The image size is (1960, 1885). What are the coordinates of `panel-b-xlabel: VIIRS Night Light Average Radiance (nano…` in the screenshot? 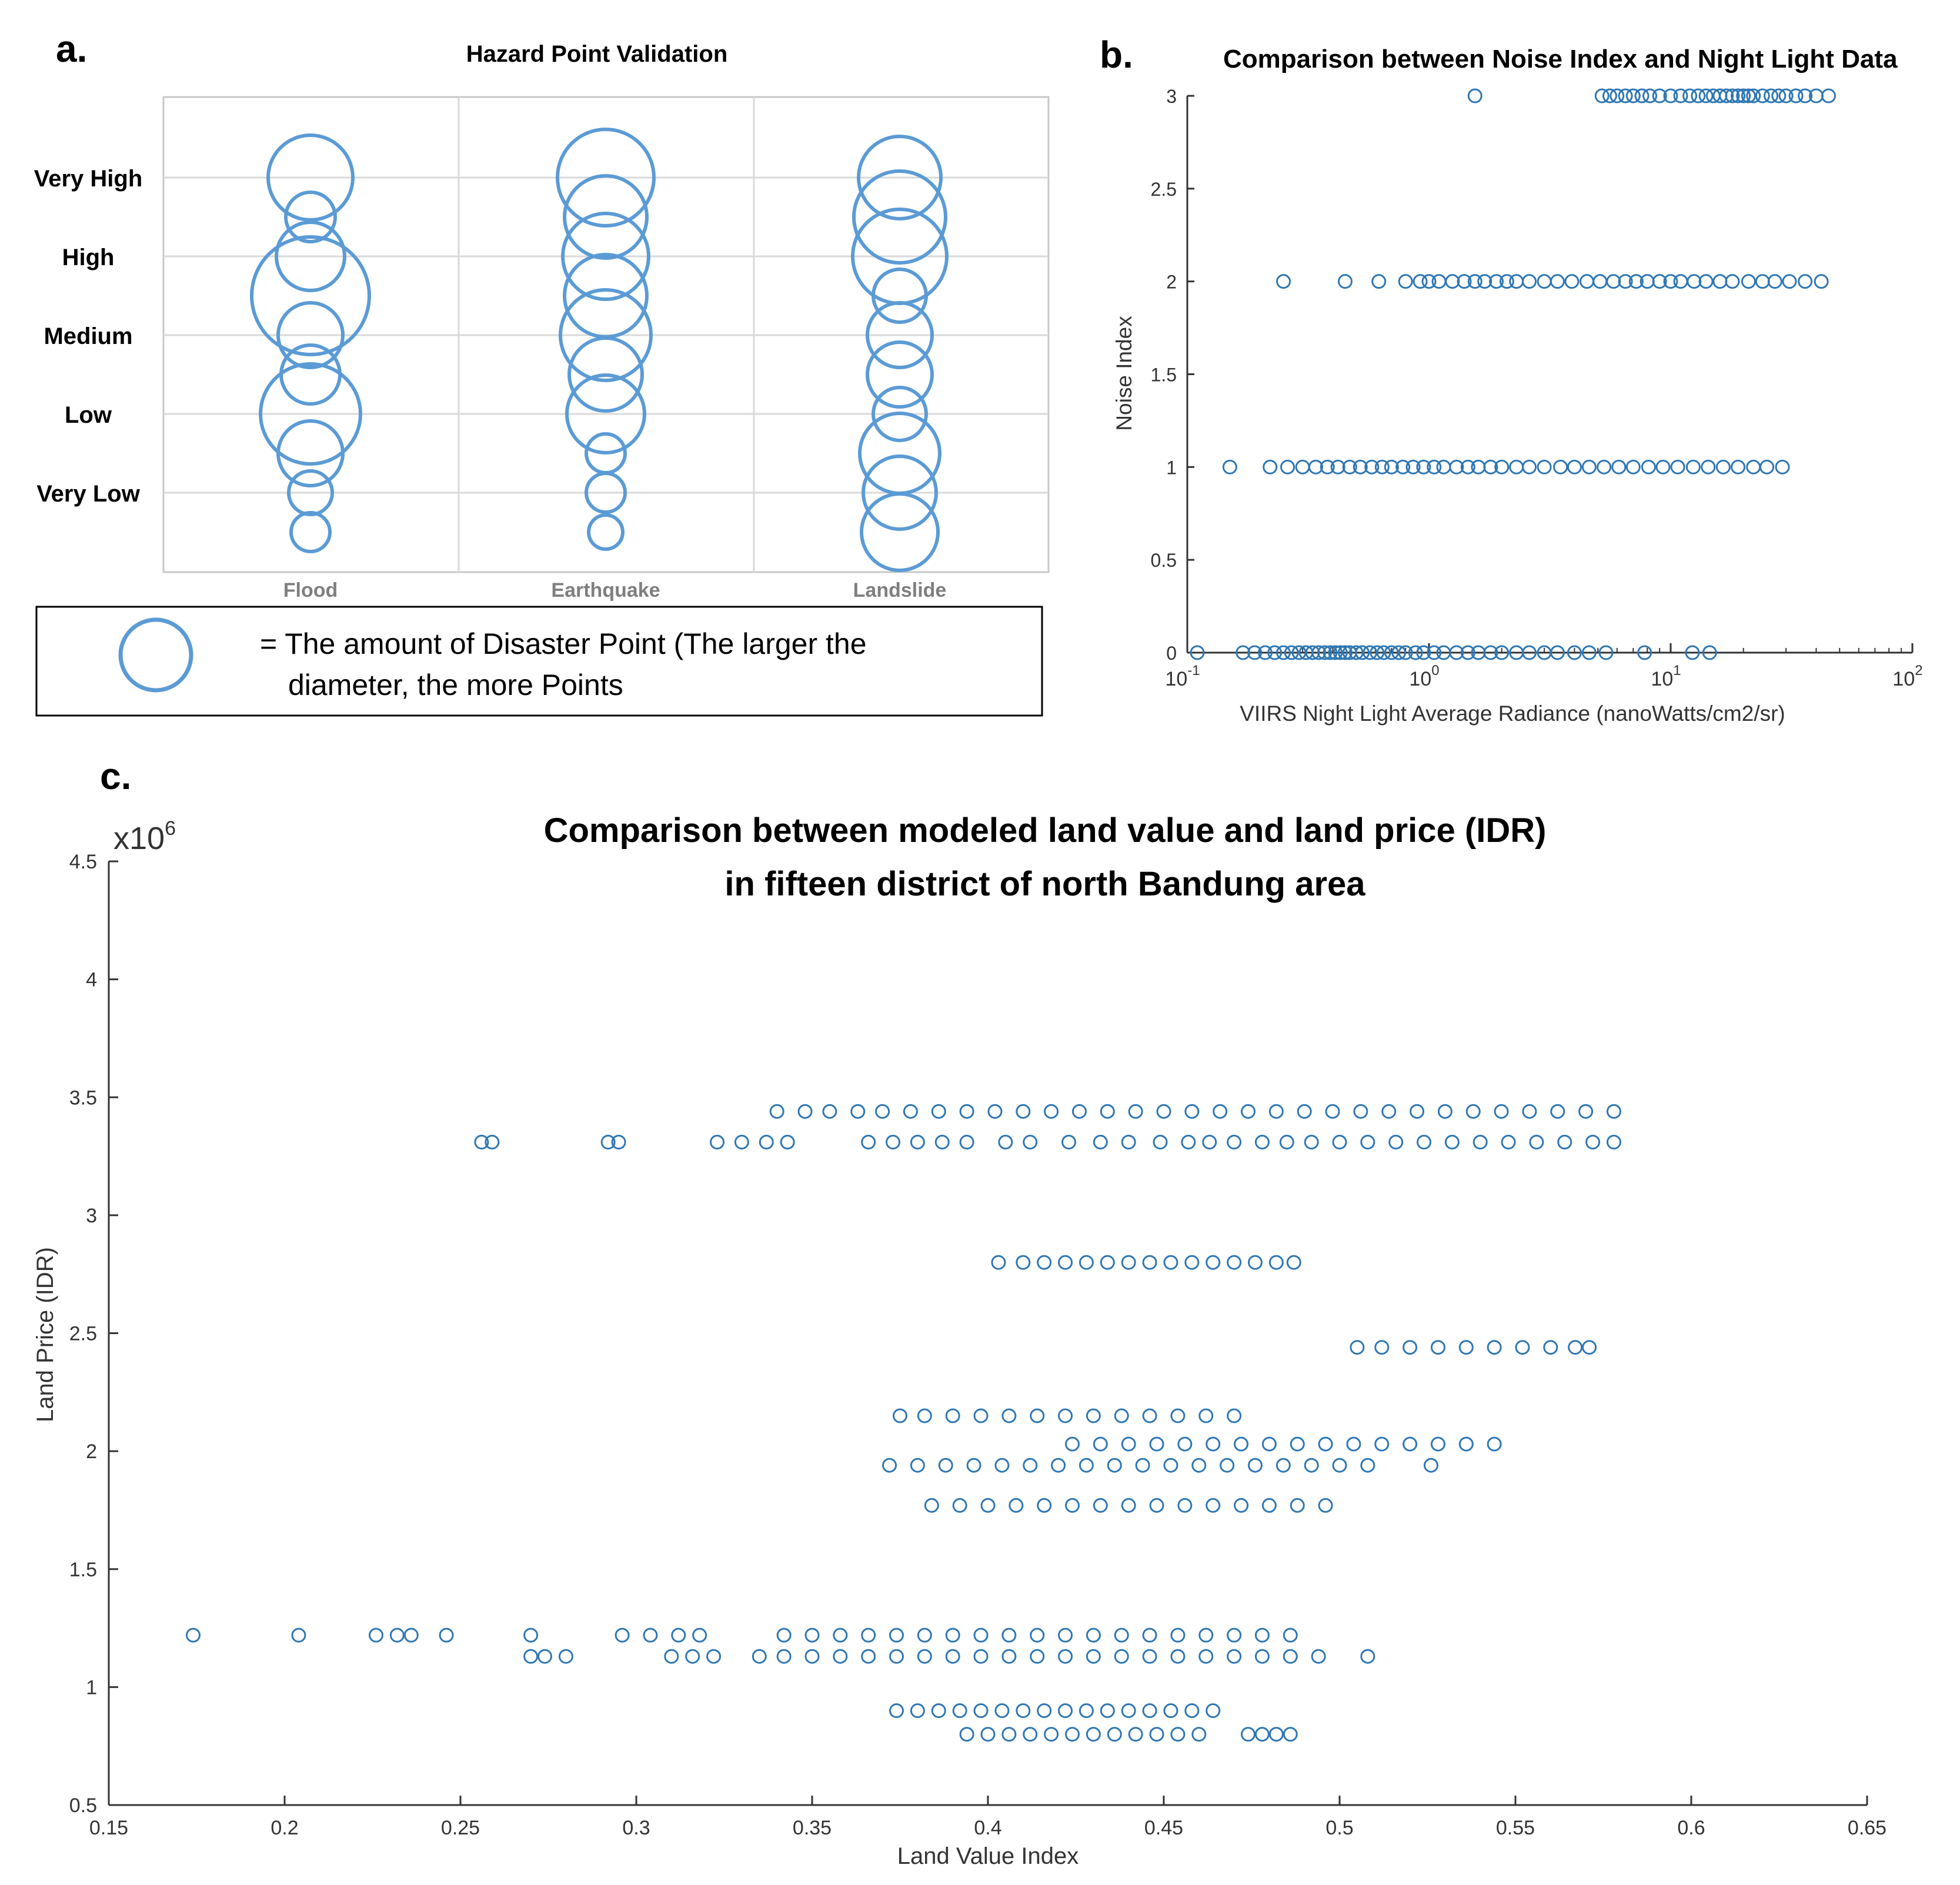 It's located at (1512, 713).